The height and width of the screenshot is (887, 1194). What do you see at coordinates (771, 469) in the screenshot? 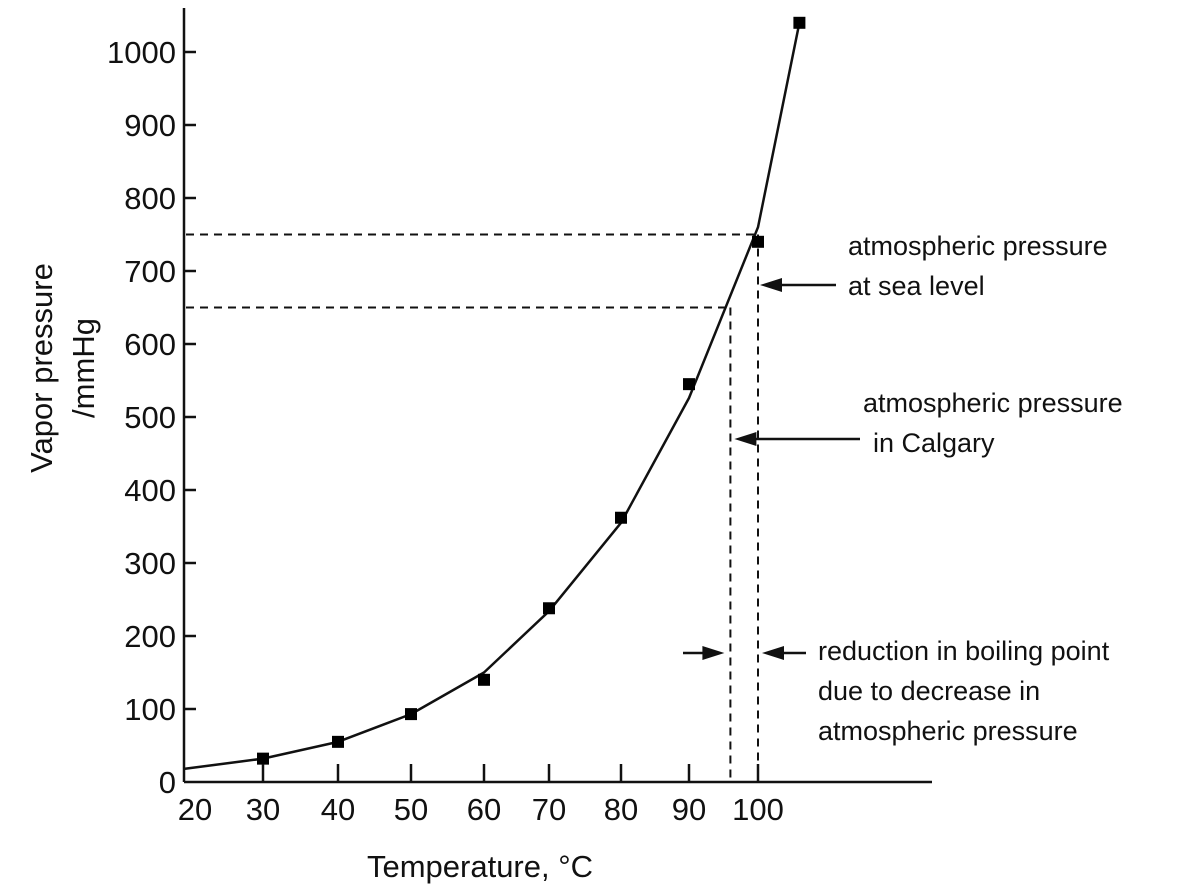
I see `annotation-arrows` at bounding box center [771, 469].